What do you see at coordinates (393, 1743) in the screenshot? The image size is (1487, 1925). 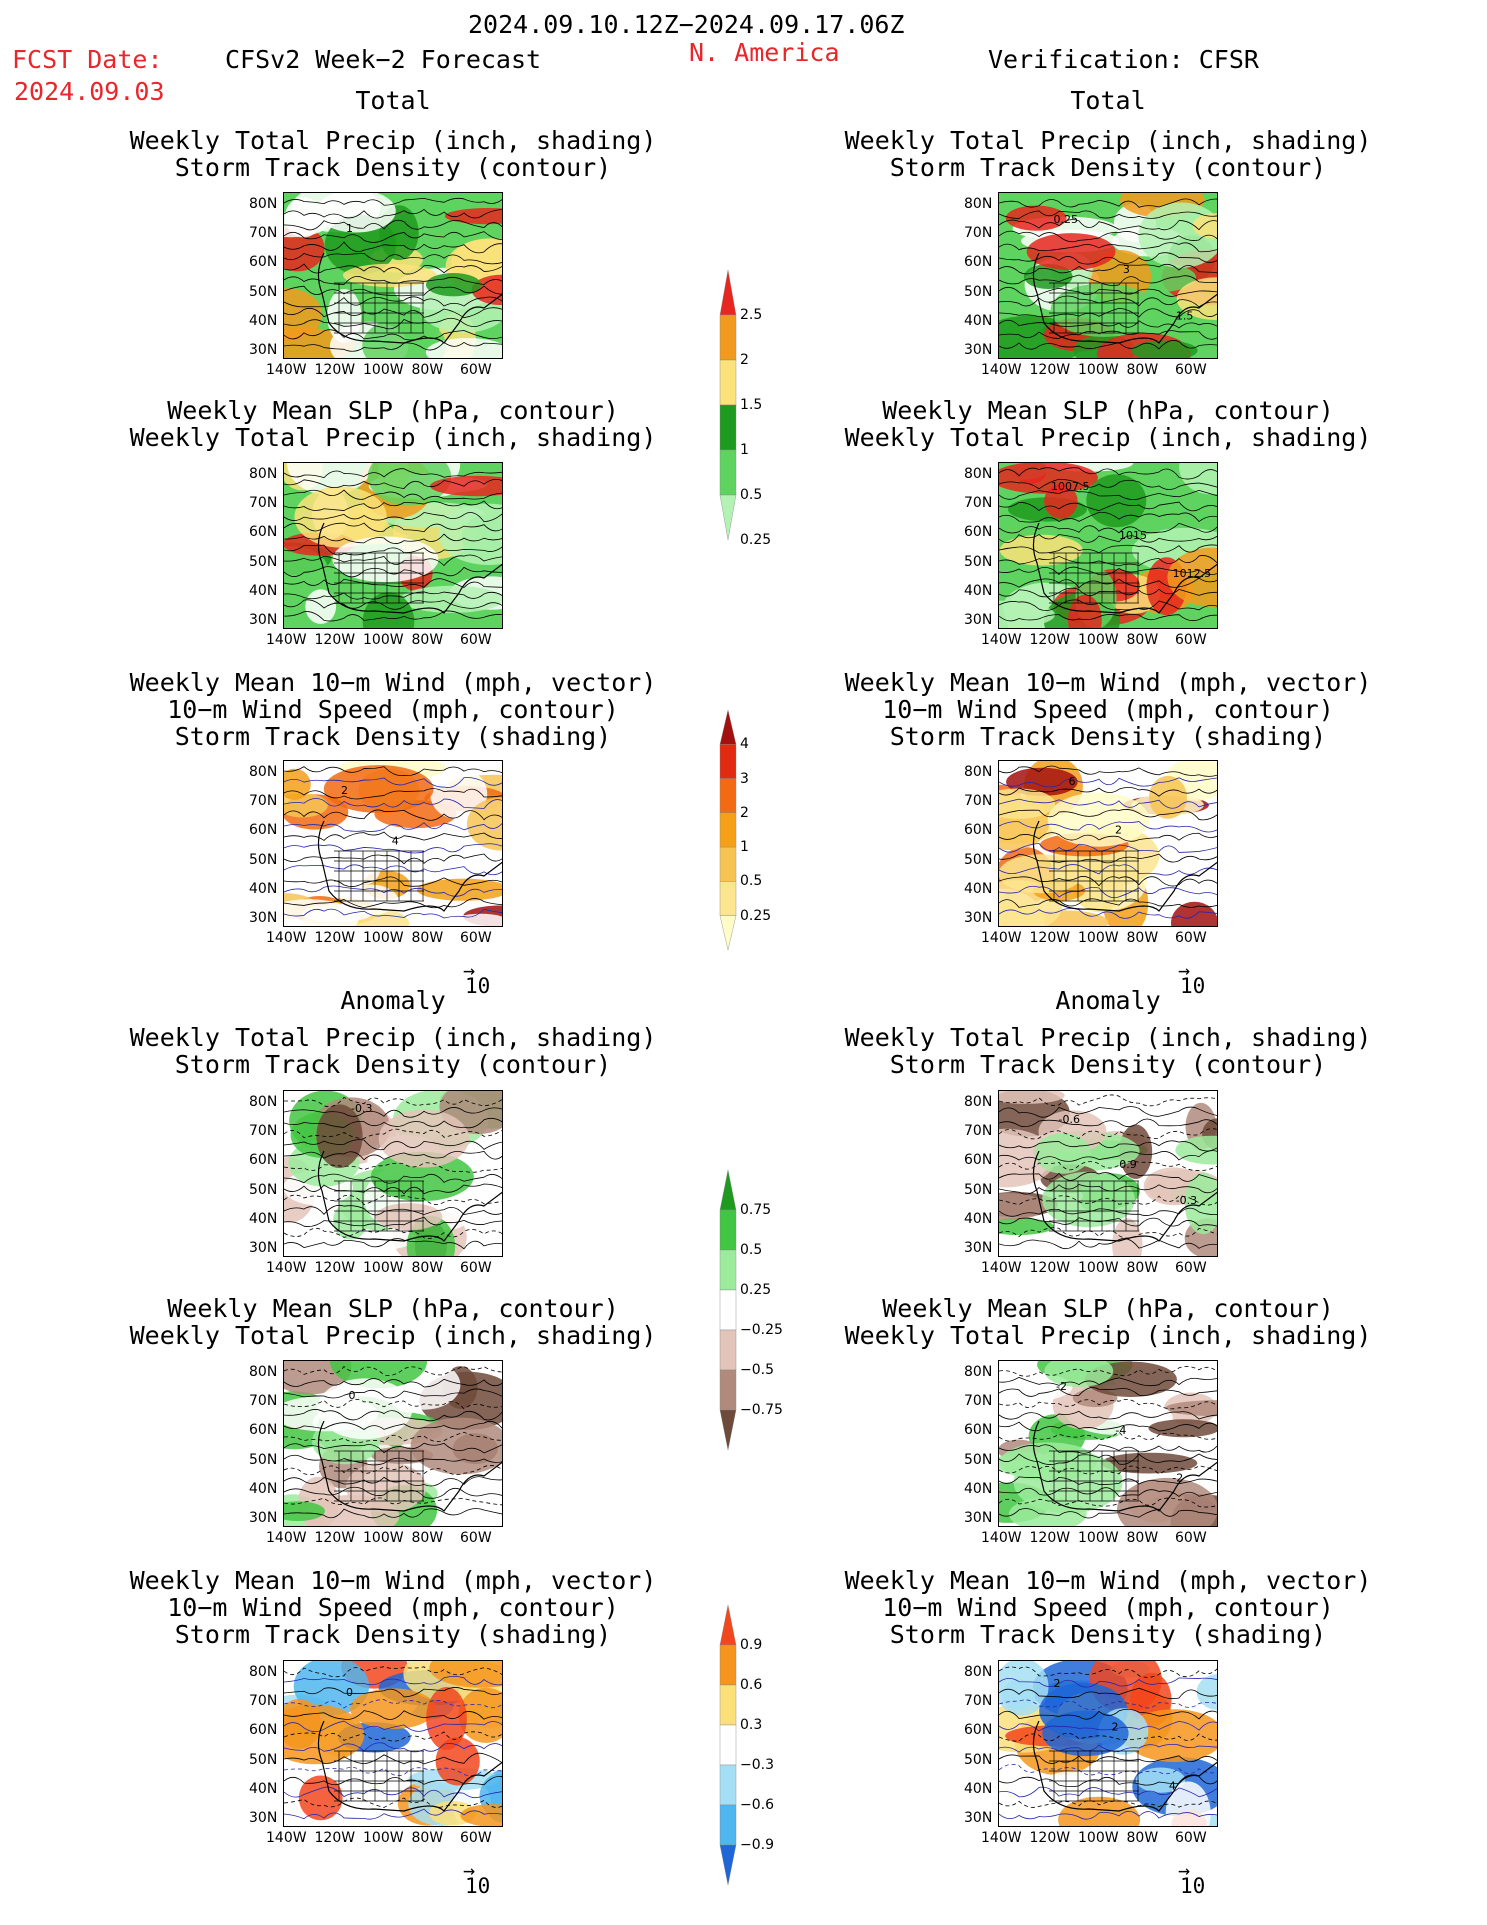 I see `map-panel-forecast-anom-wind: 0` at bounding box center [393, 1743].